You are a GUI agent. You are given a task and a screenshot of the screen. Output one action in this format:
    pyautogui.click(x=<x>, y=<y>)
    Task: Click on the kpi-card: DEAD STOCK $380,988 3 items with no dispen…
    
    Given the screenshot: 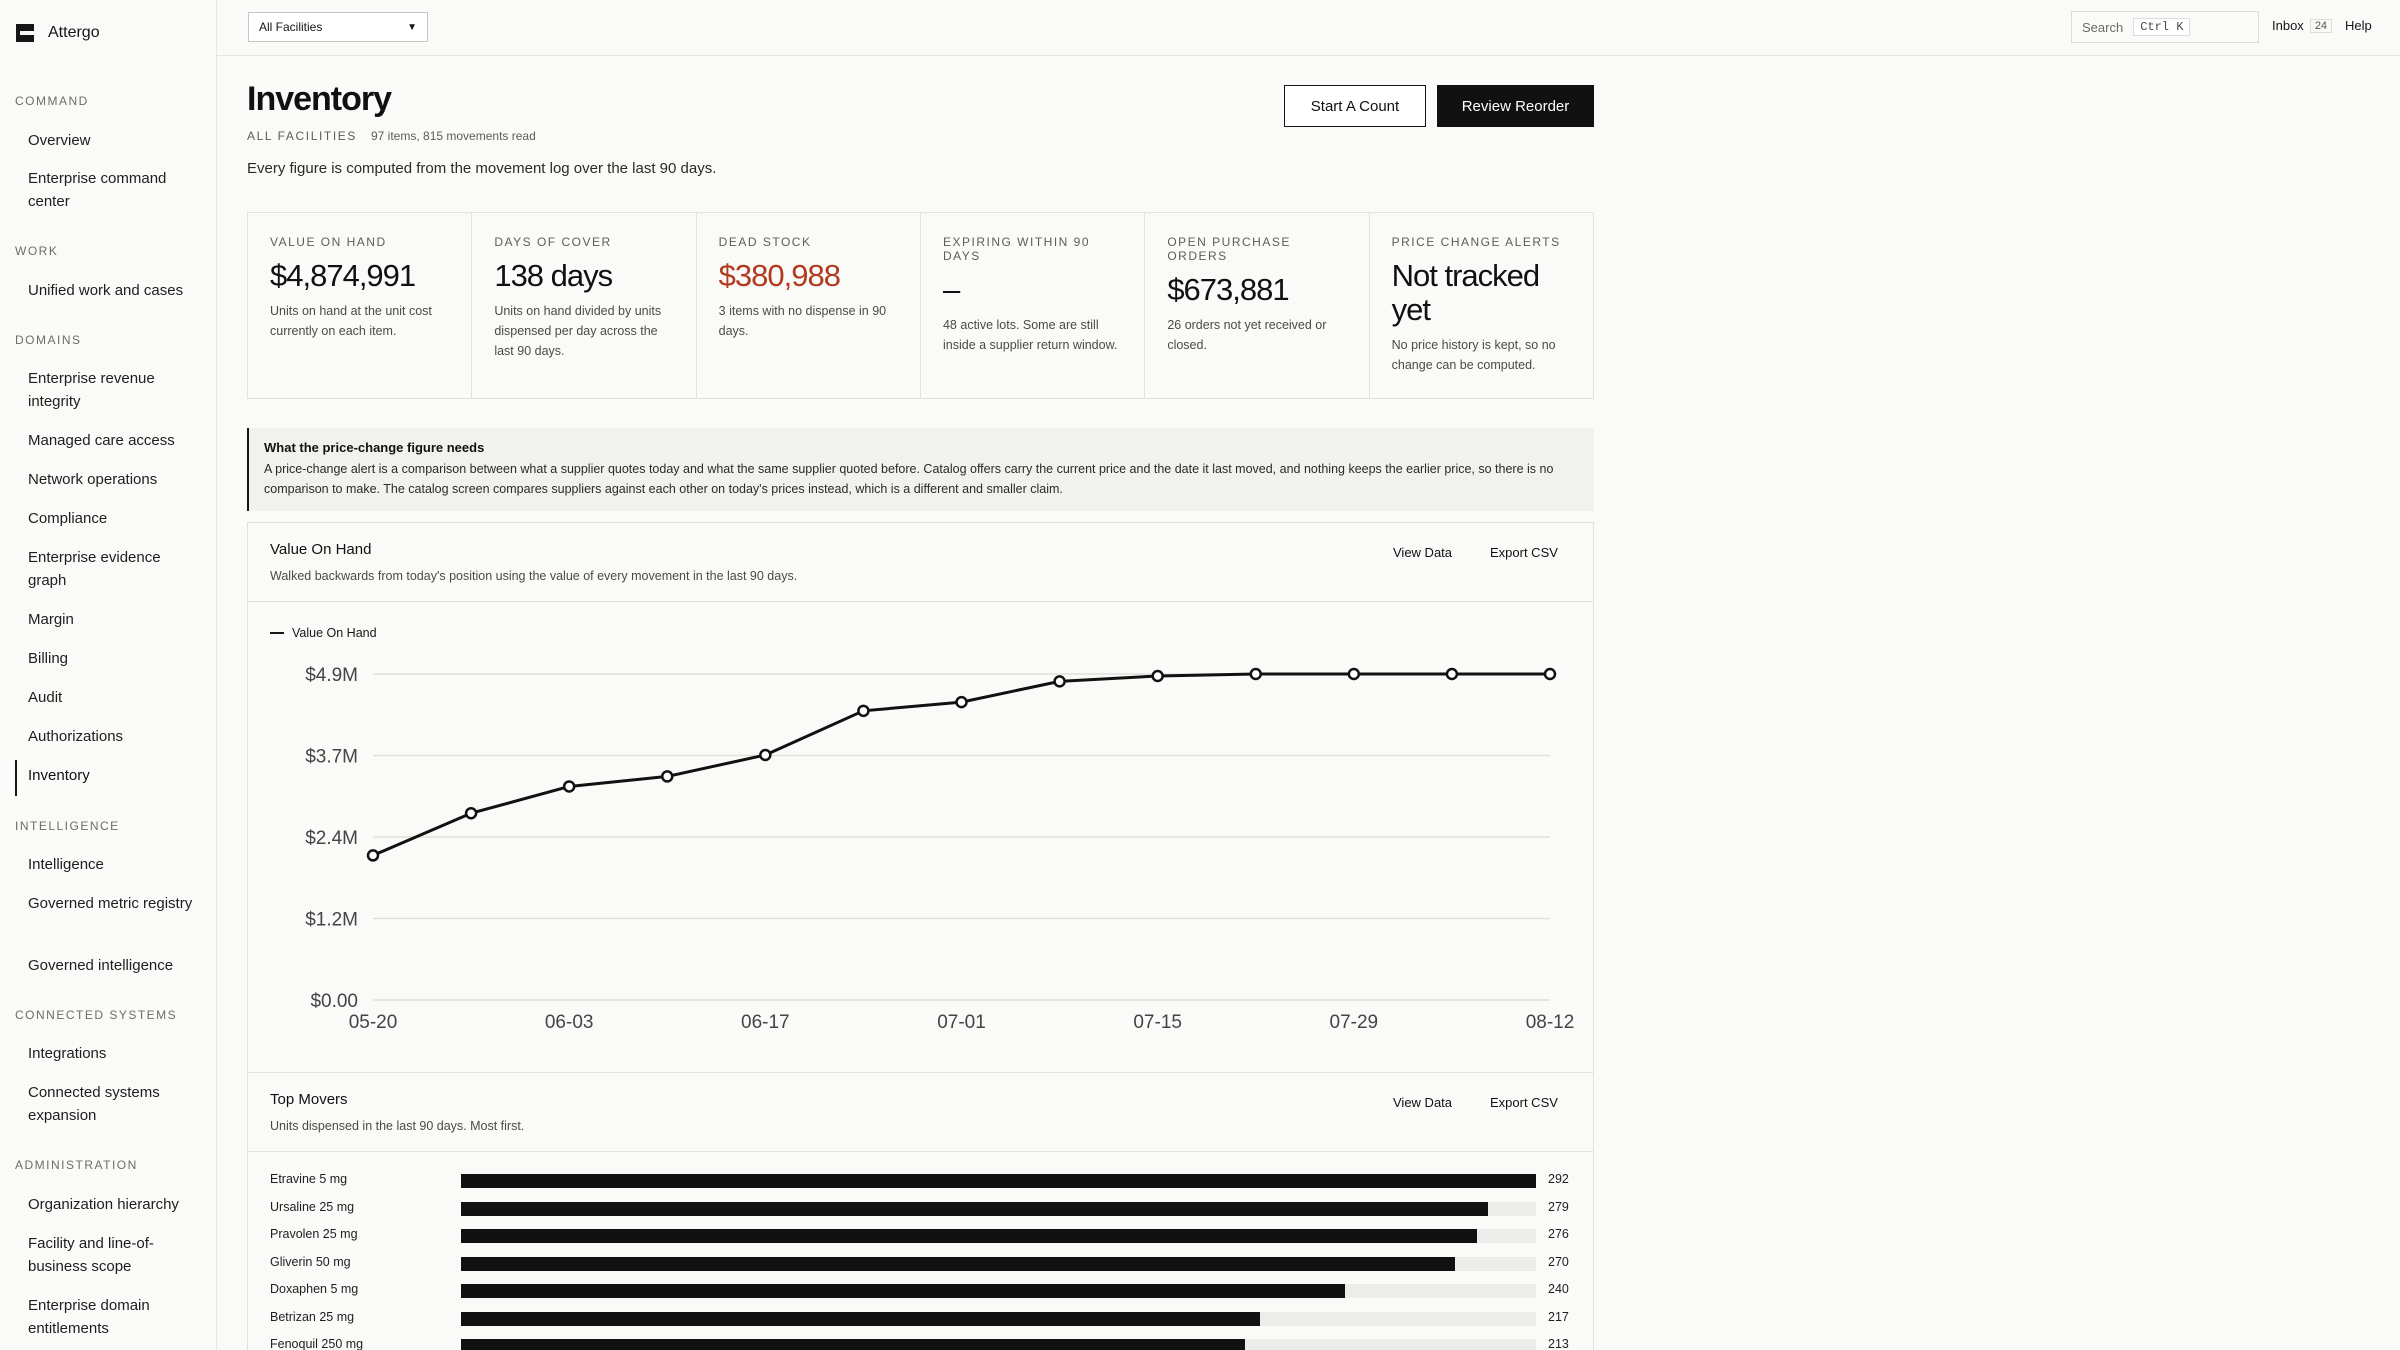 What is the action you would take?
    pyautogui.click(x=809, y=305)
    